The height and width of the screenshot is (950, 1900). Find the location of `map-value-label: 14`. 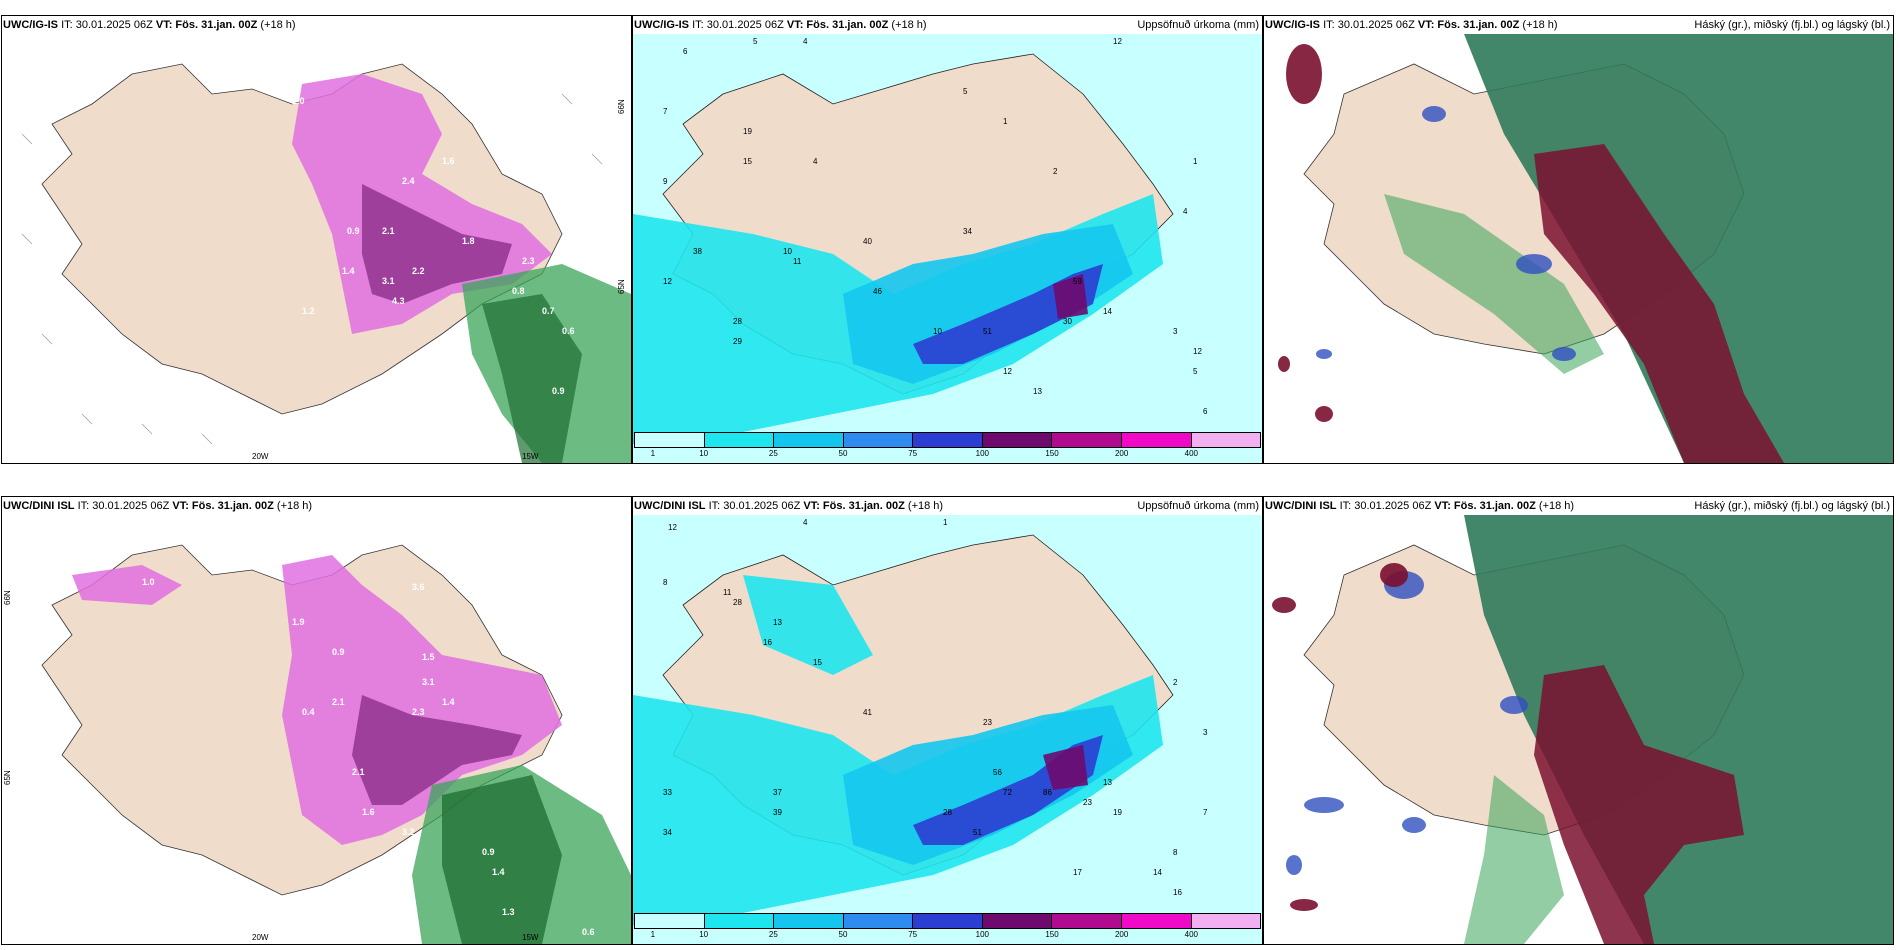

map-value-label: 14 is located at coordinates (1157, 872).